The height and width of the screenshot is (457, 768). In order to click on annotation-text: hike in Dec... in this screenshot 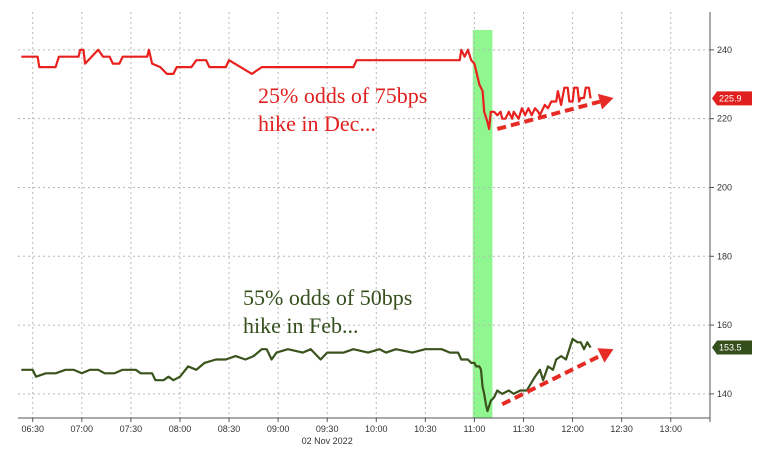, I will do `click(317, 123)`.